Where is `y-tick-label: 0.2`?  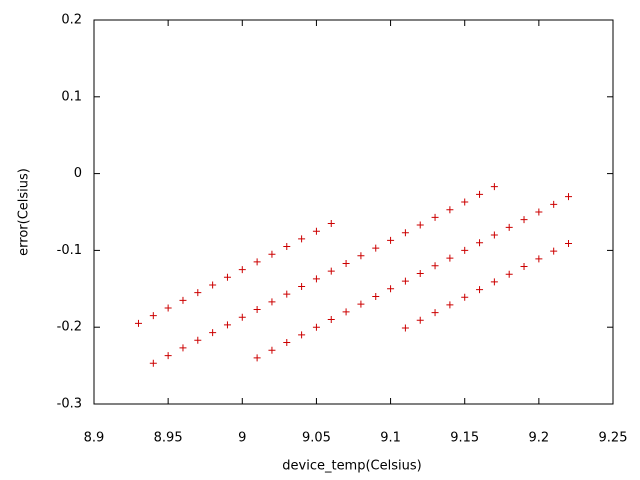 y-tick-label: 0.2 is located at coordinates (71, 20).